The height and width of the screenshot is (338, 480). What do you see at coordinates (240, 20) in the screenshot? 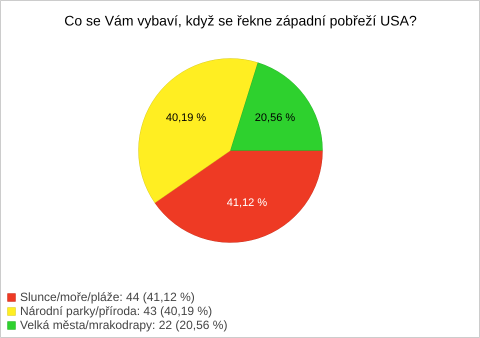
I see `chart-title: Co se Vám vybaví, když se řekne západní pobřeží USA?` at bounding box center [240, 20].